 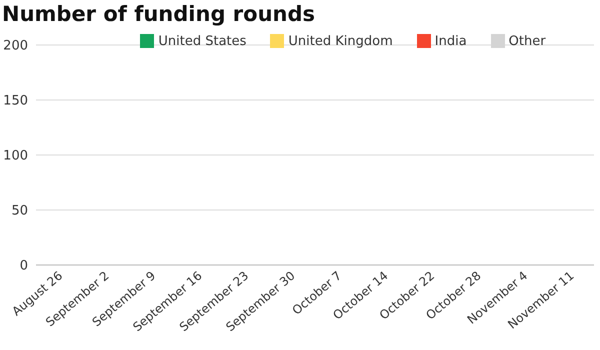 What do you see at coordinates (19, 211) in the screenshot?
I see `y-tick-label: 50` at bounding box center [19, 211].